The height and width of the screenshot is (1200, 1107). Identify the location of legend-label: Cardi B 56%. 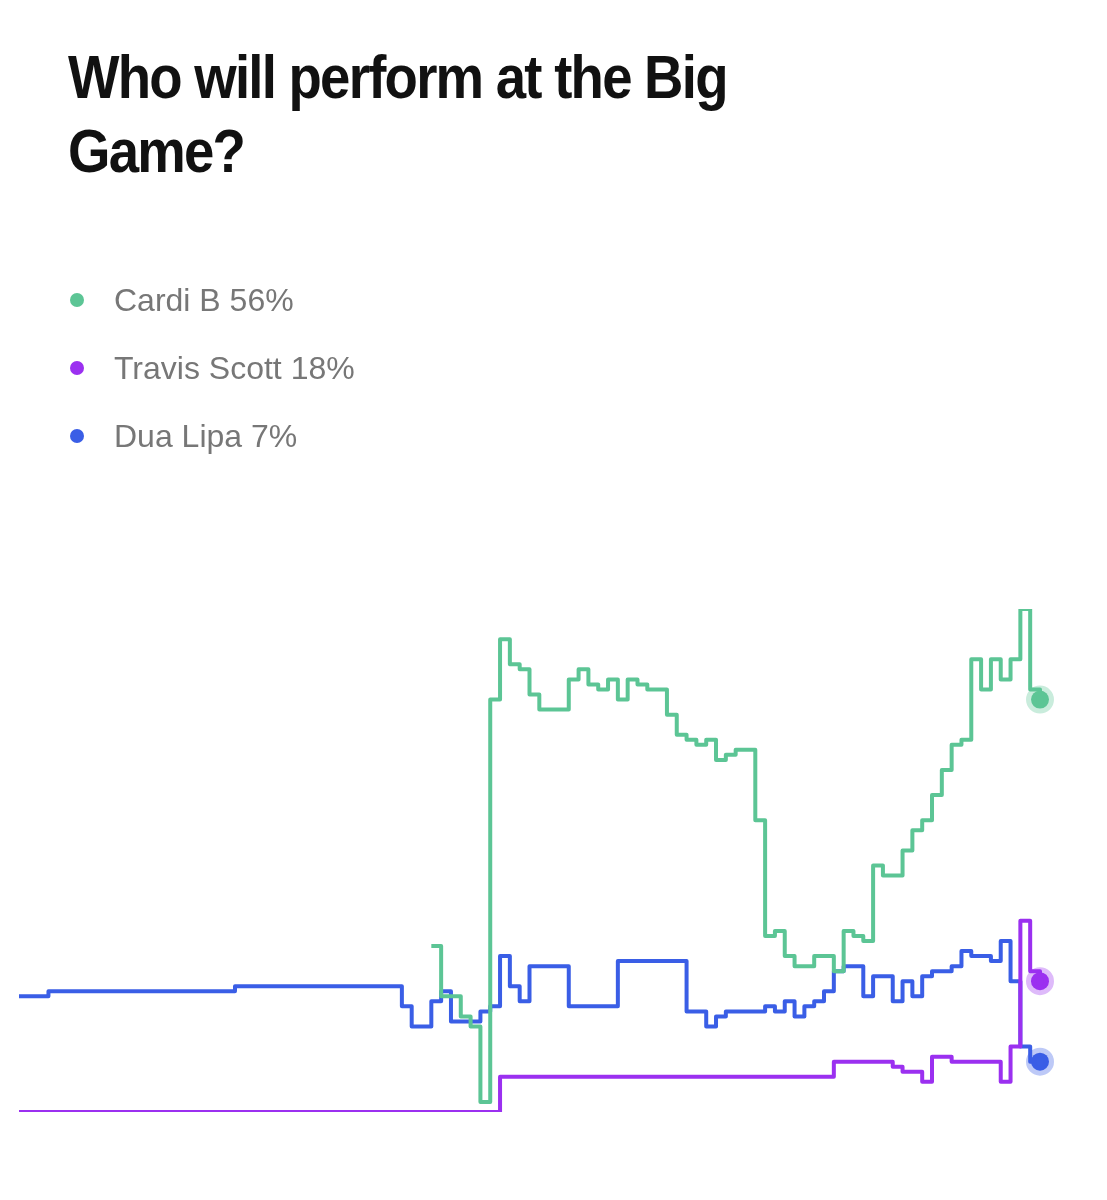
(204, 300).